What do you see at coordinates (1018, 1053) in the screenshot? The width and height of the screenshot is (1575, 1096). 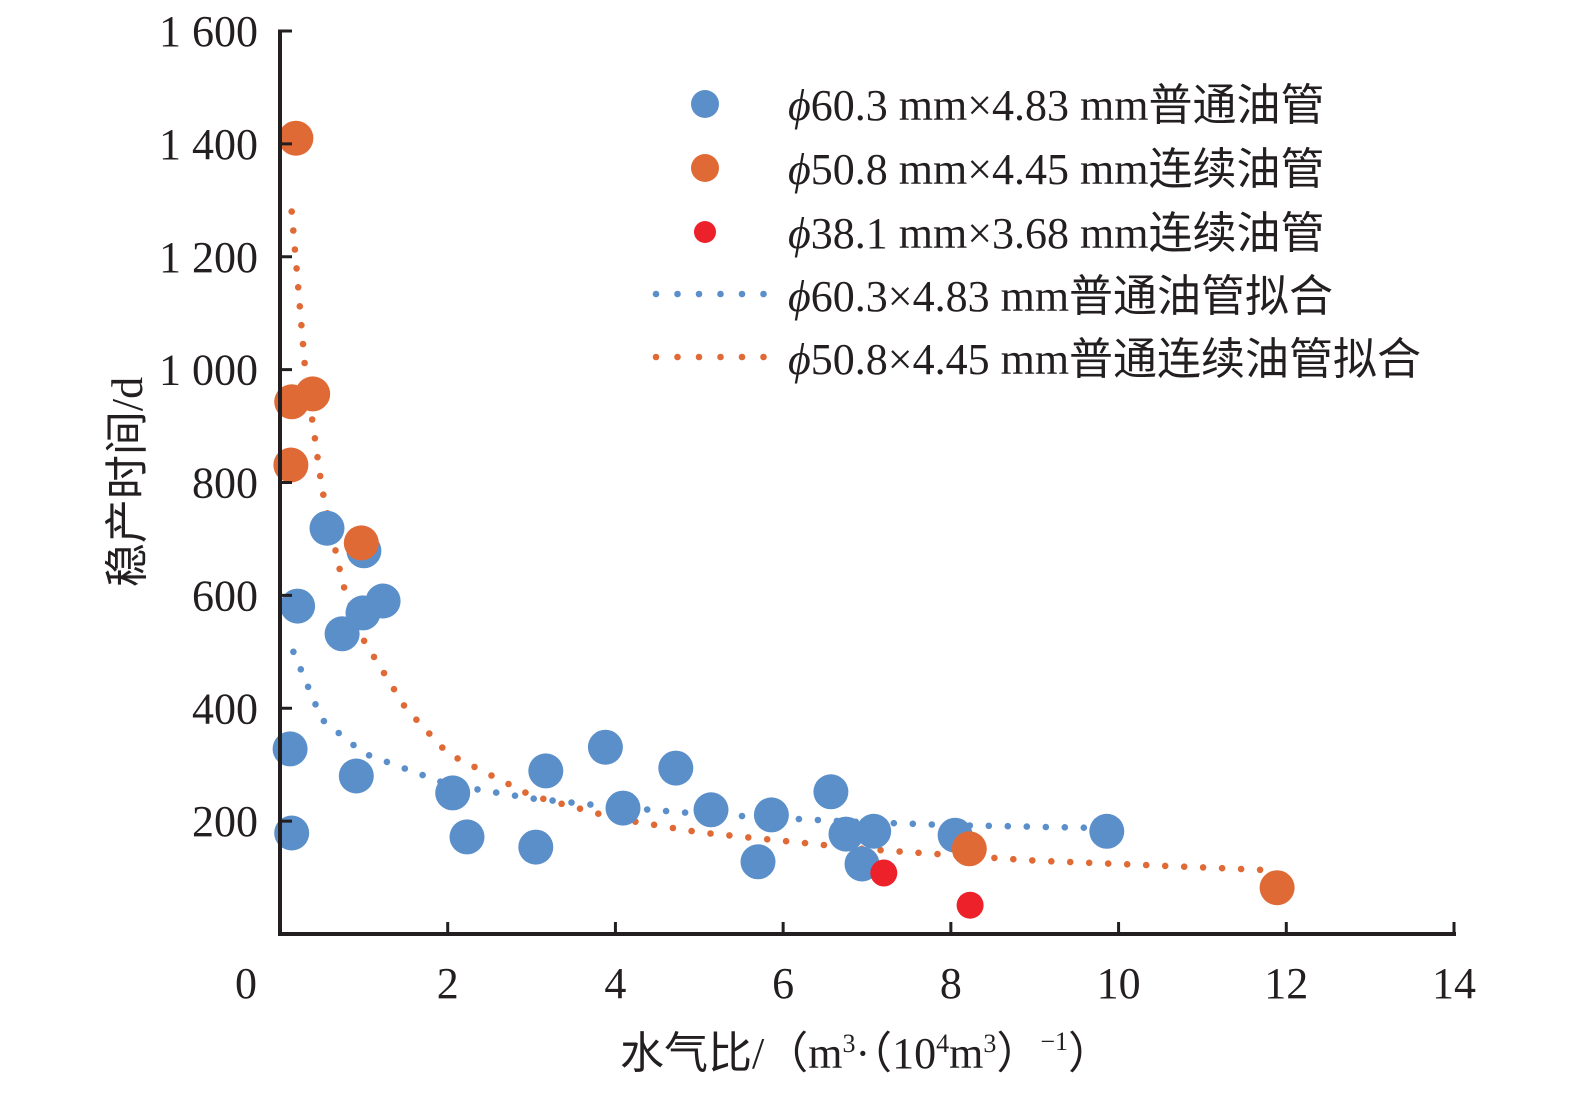 I see `x-axis-title-end: ）` at bounding box center [1018, 1053].